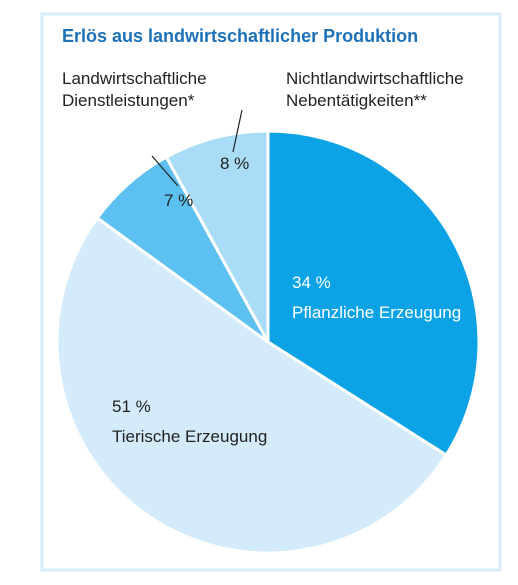 The image size is (518, 585). I want to click on pie-slice, so click(217, 236).